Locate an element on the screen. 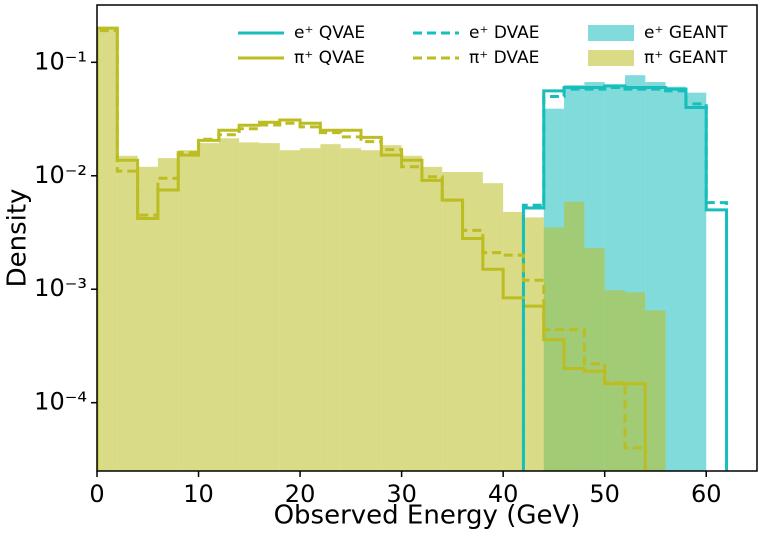  legend-label: e⁺ QVAE is located at coordinates (329, 33).